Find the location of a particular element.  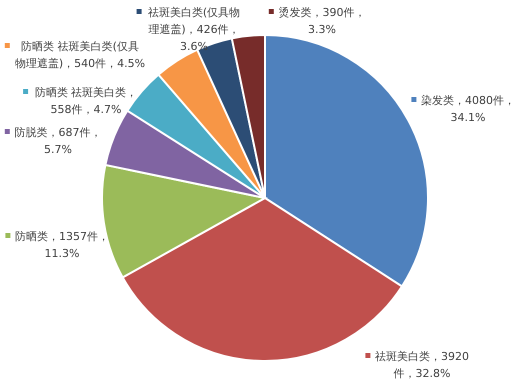

legend-label: 染发类，4080件，34.1% is located at coordinates (468, 109).